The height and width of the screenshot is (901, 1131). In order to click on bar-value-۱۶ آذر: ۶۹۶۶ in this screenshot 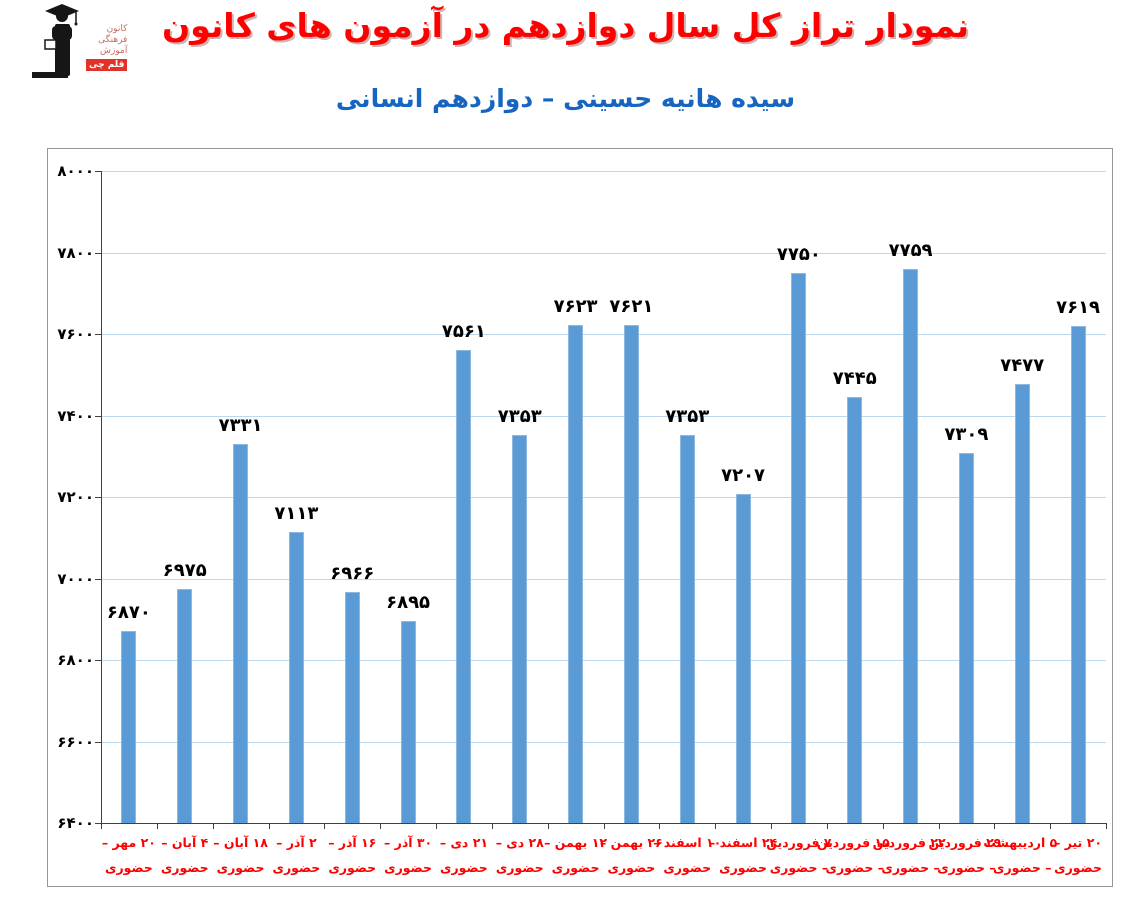, I will do `click(352, 574)`.